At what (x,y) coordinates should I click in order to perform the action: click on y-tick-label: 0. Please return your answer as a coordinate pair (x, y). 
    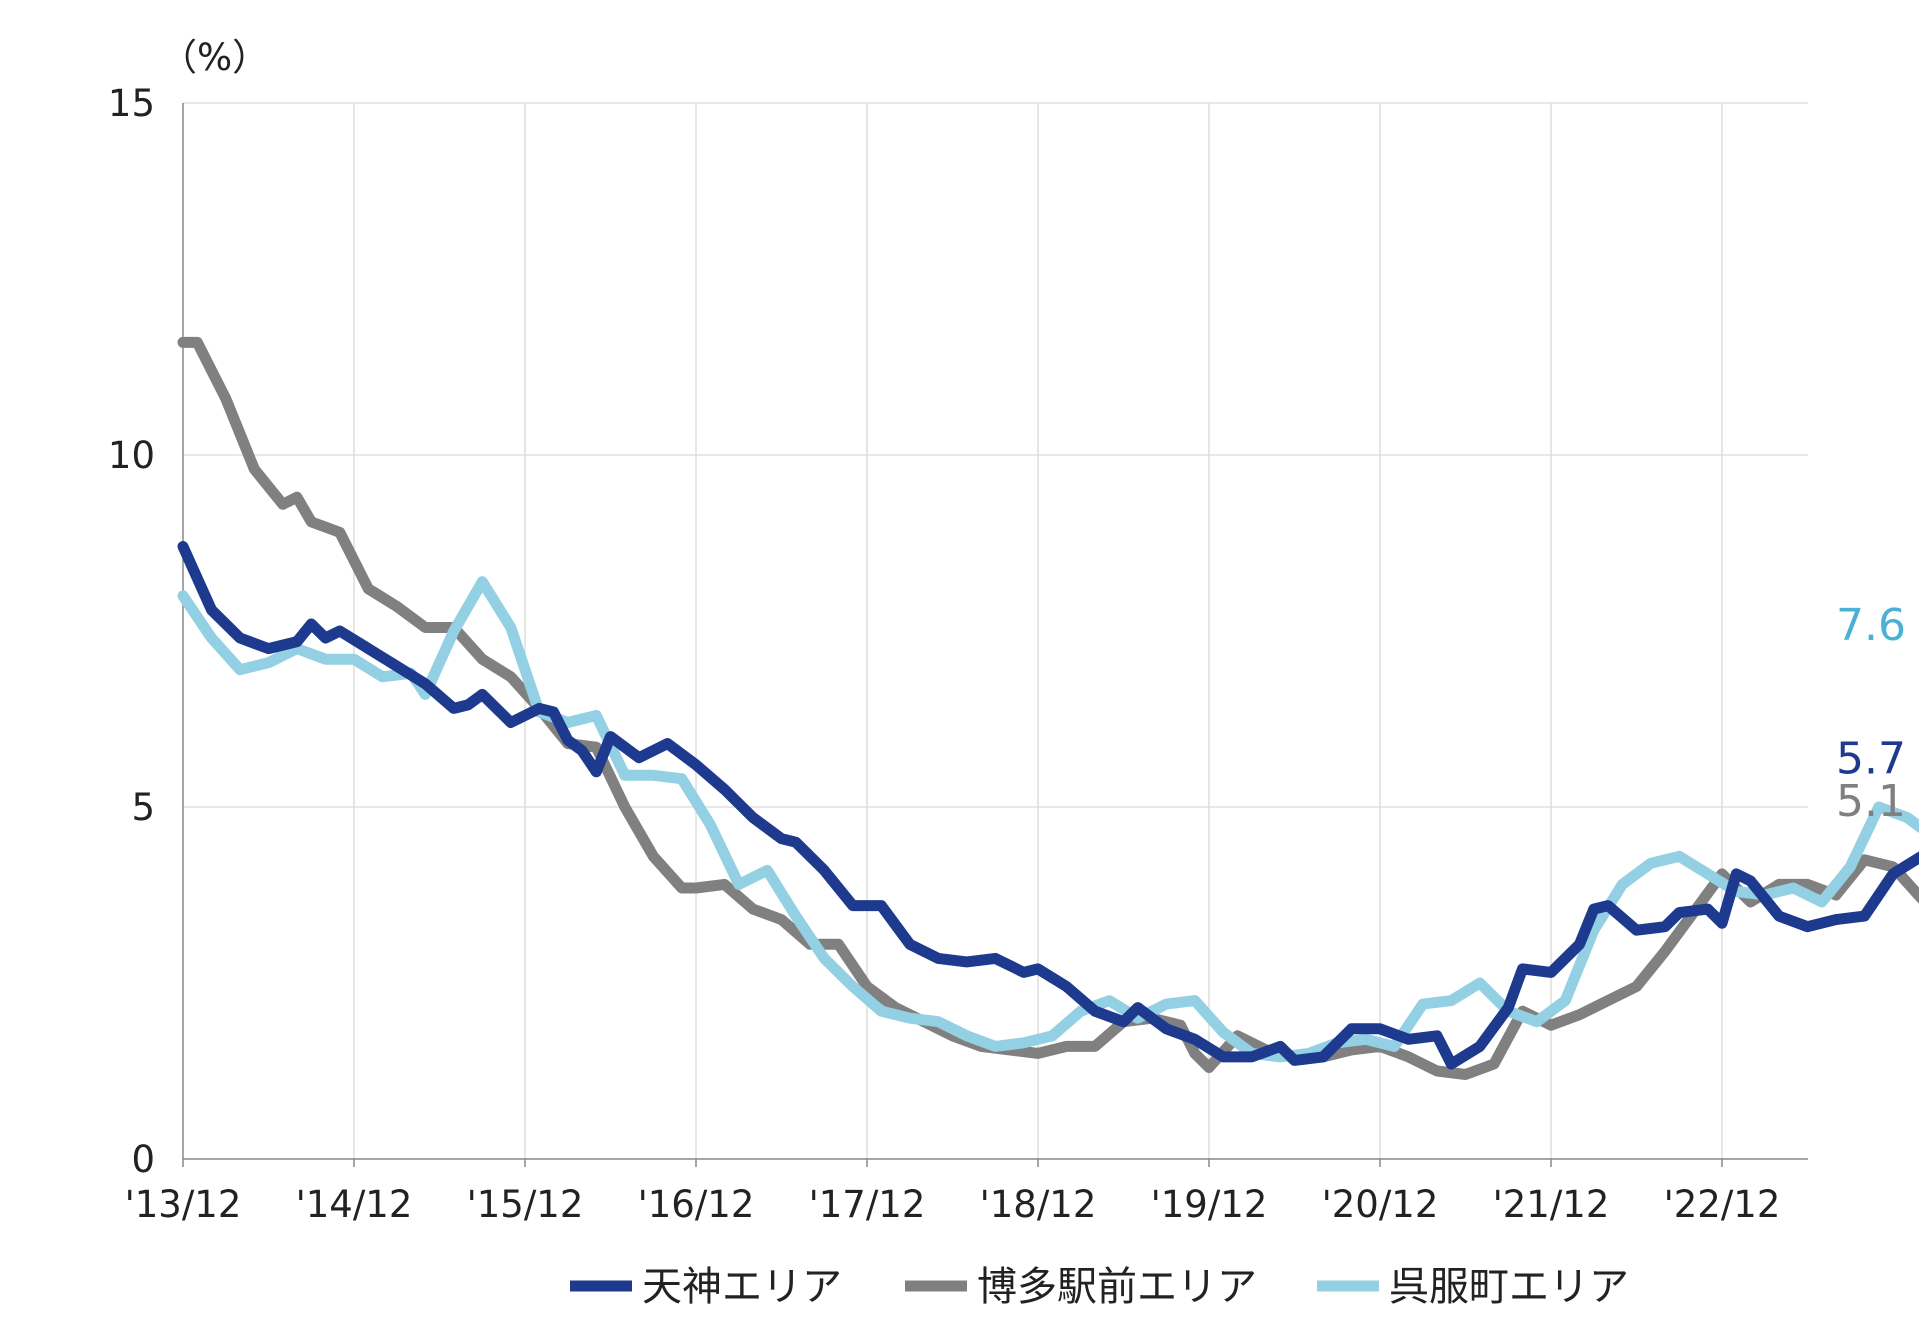
    Looking at the image, I should click on (143, 1159).